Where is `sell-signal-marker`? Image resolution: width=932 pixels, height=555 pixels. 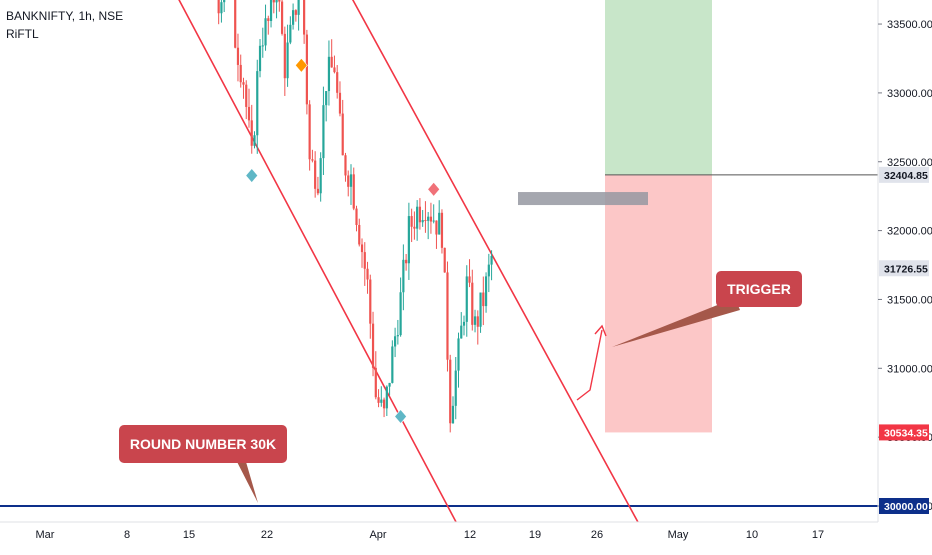
sell-signal-marker is located at coordinates (434, 189).